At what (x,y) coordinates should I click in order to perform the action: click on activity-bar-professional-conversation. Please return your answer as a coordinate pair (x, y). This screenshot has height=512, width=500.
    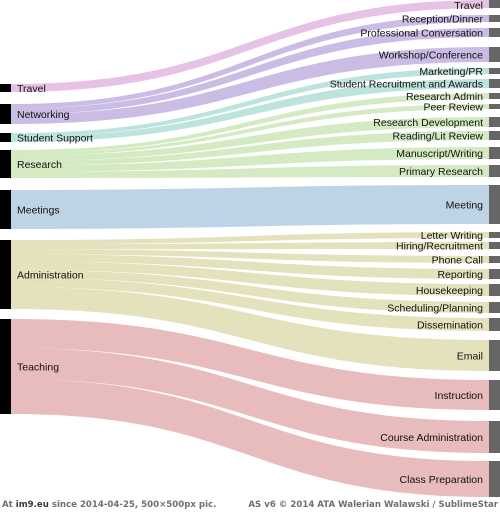
    Looking at the image, I should click on (494, 32).